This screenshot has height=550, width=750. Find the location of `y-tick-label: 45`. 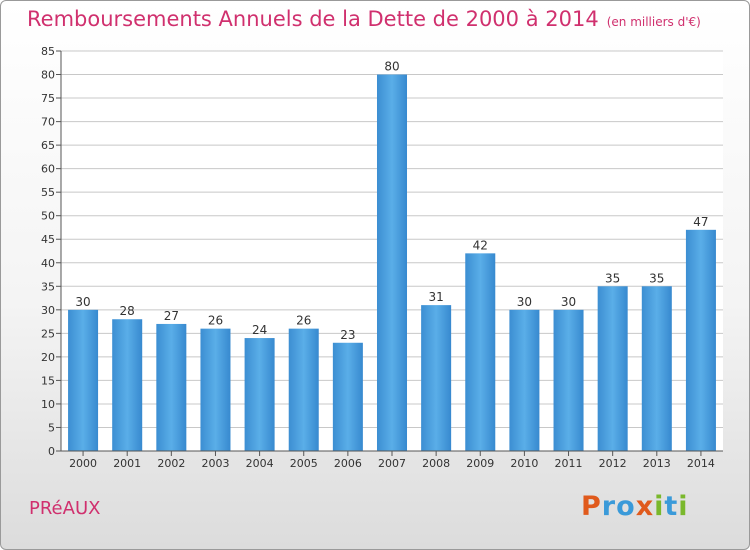

y-tick-label: 45 is located at coordinates (48, 239).